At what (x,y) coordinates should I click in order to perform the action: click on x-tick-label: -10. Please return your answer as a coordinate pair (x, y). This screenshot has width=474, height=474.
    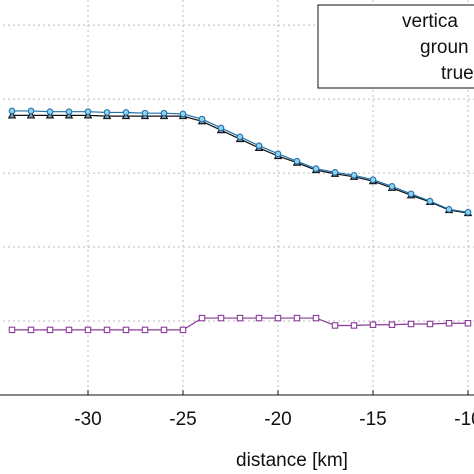
    Looking at the image, I should click on (464, 419).